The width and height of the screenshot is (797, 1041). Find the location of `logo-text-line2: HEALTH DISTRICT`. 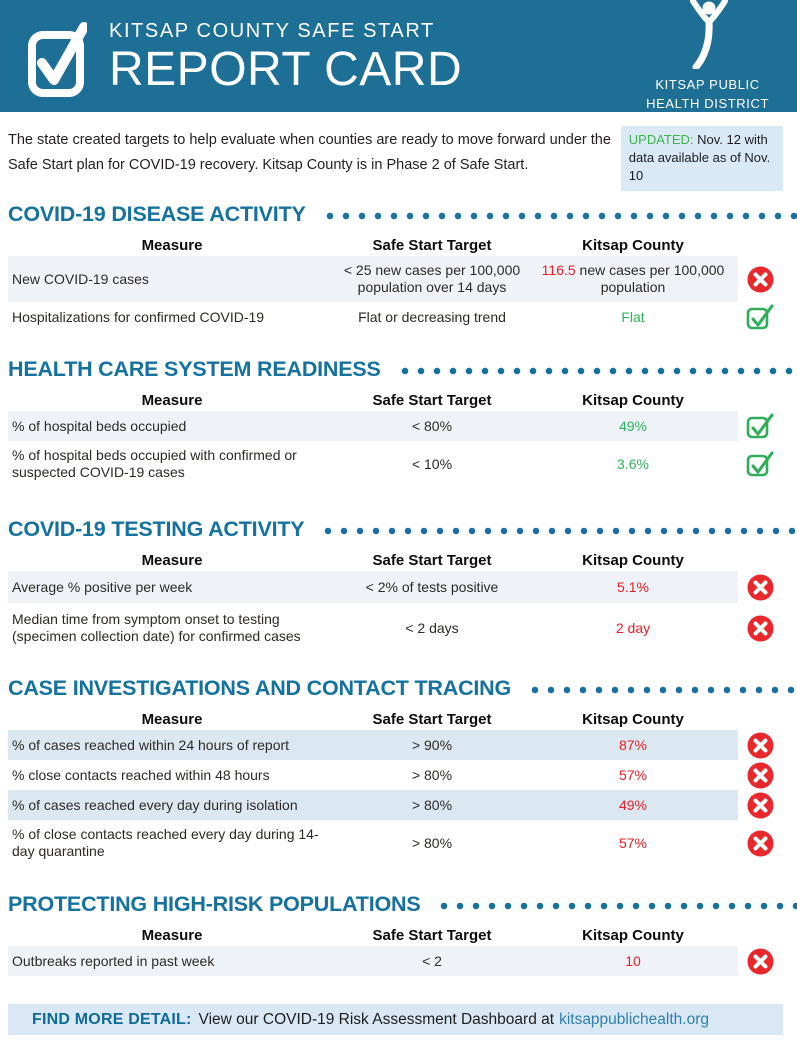

logo-text-line2: HEALTH DISTRICT is located at coordinates (707, 103).